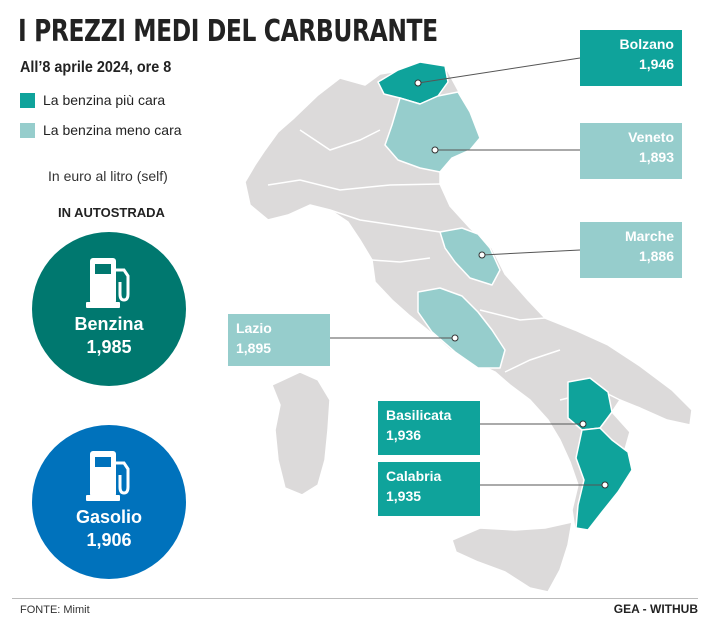 Image resolution: width=710 pixels, height=623 pixels. What do you see at coordinates (499, 70) in the screenshot?
I see `leader-bolzano` at bounding box center [499, 70].